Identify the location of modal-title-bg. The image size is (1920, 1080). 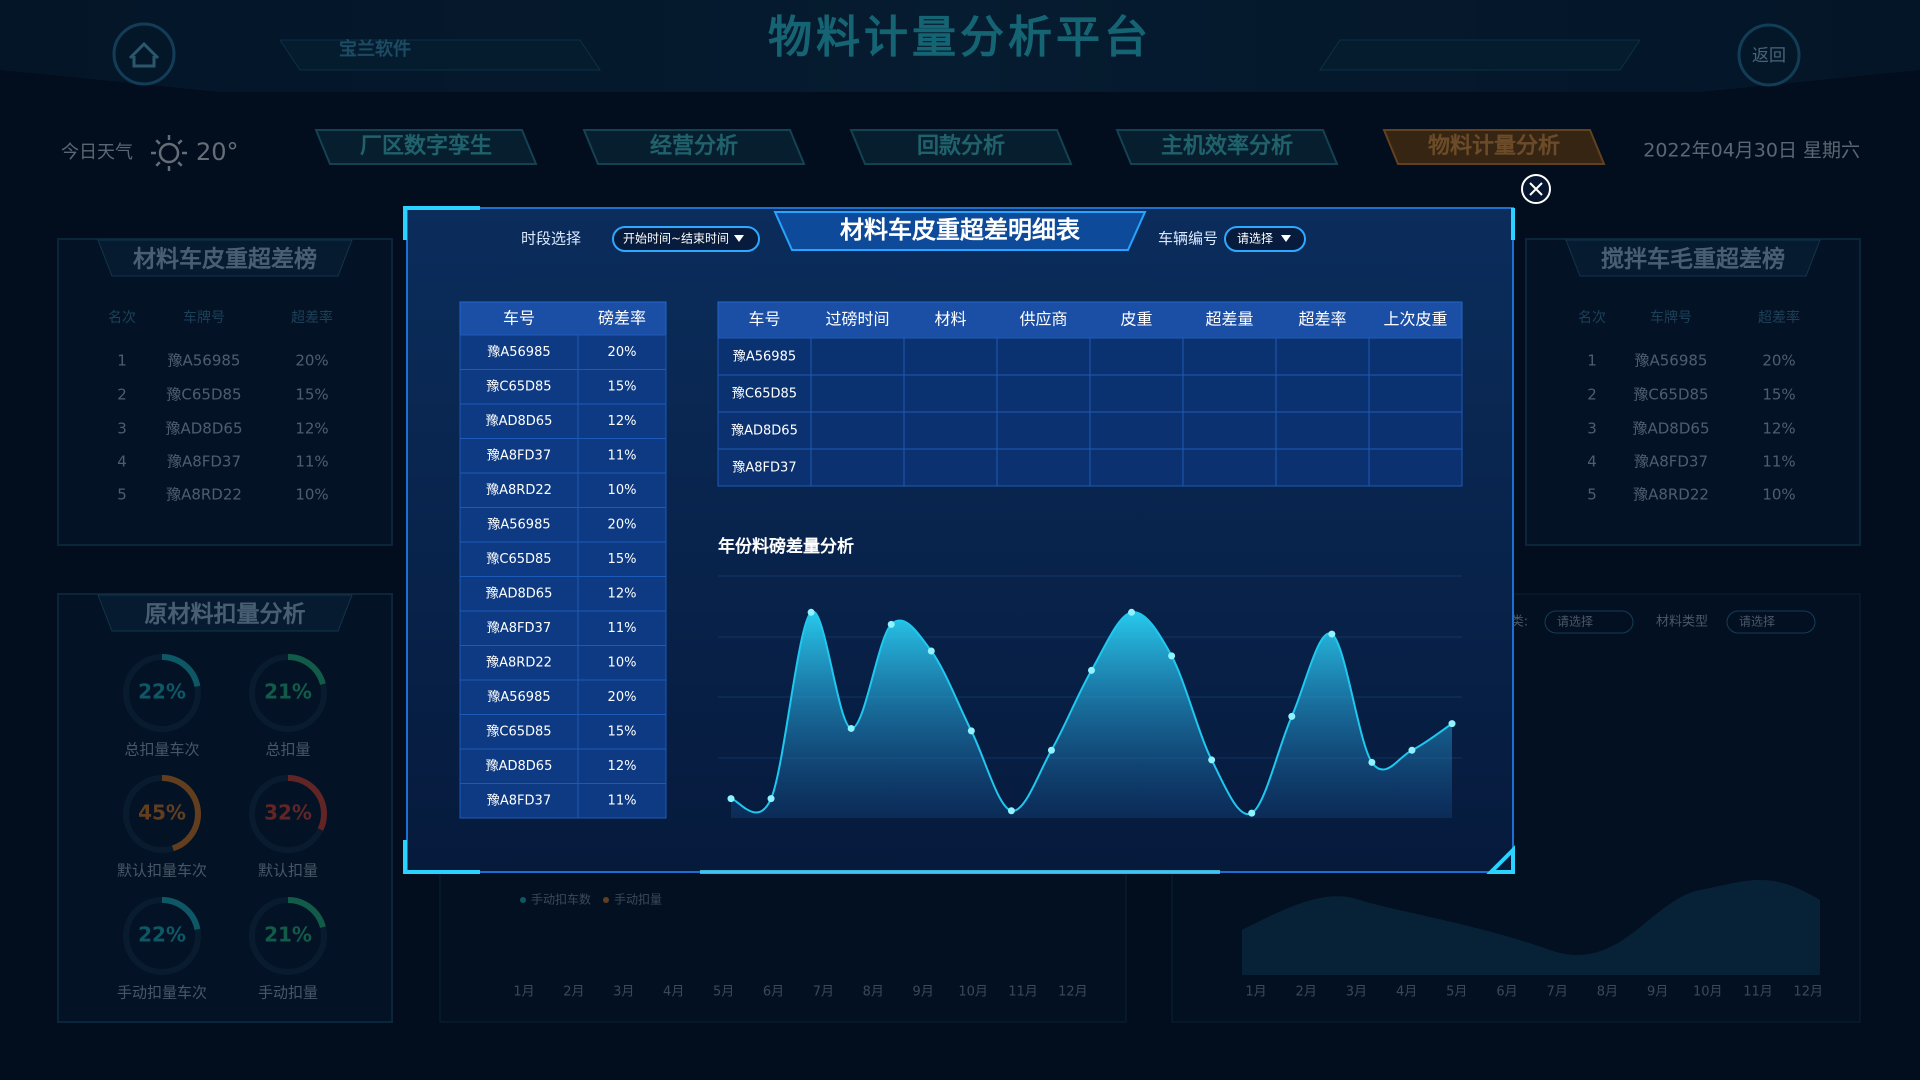
(960, 231).